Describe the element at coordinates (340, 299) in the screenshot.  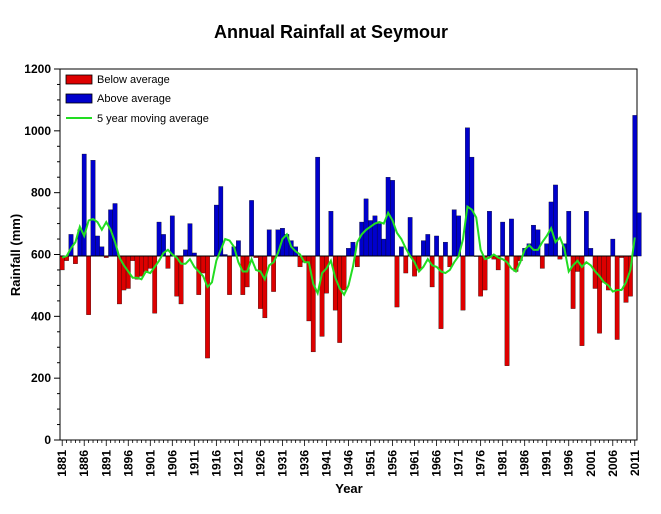
I see `bar-1944` at that location.